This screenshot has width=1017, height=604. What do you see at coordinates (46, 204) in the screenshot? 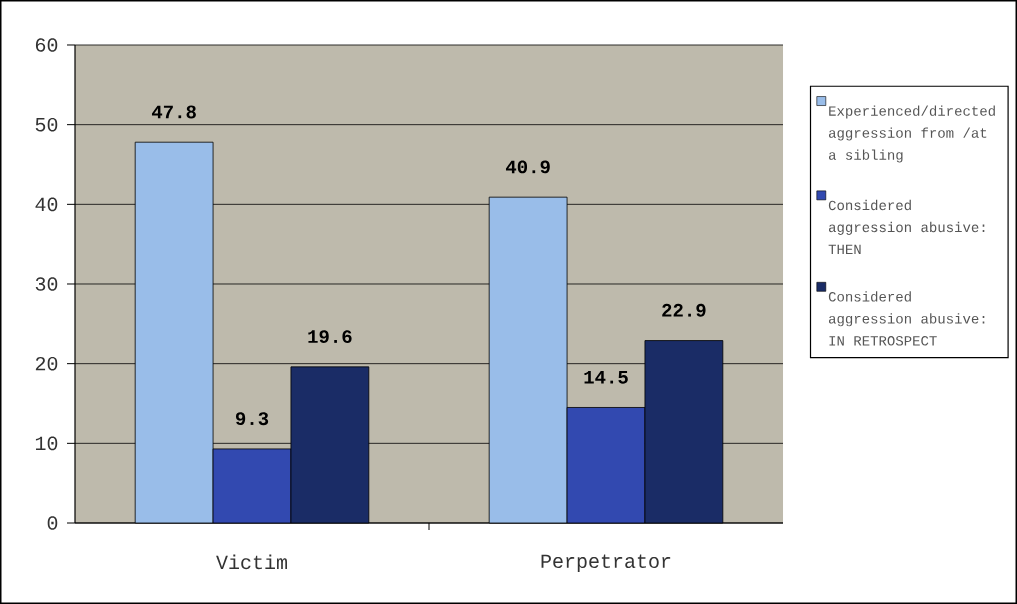
I see `y-tick-label: 40` at bounding box center [46, 204].